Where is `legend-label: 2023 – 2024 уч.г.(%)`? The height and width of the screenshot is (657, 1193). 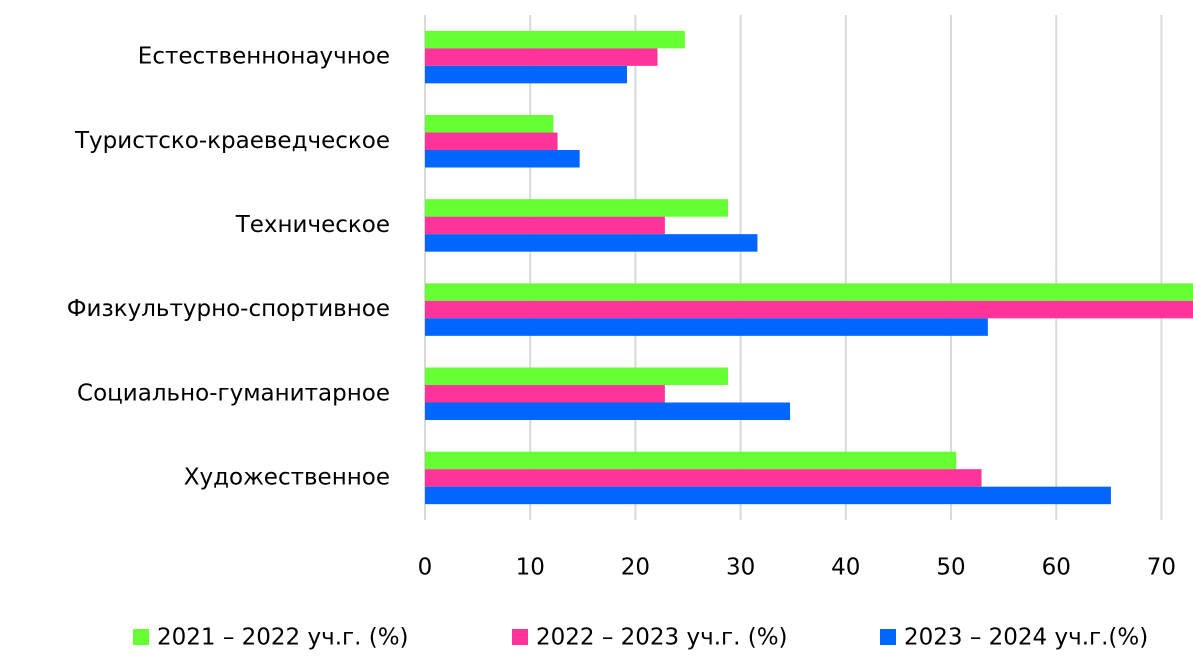 legend-label: 2023 – 2024 уч.г.(%) is located at coordinates (1026, 638).